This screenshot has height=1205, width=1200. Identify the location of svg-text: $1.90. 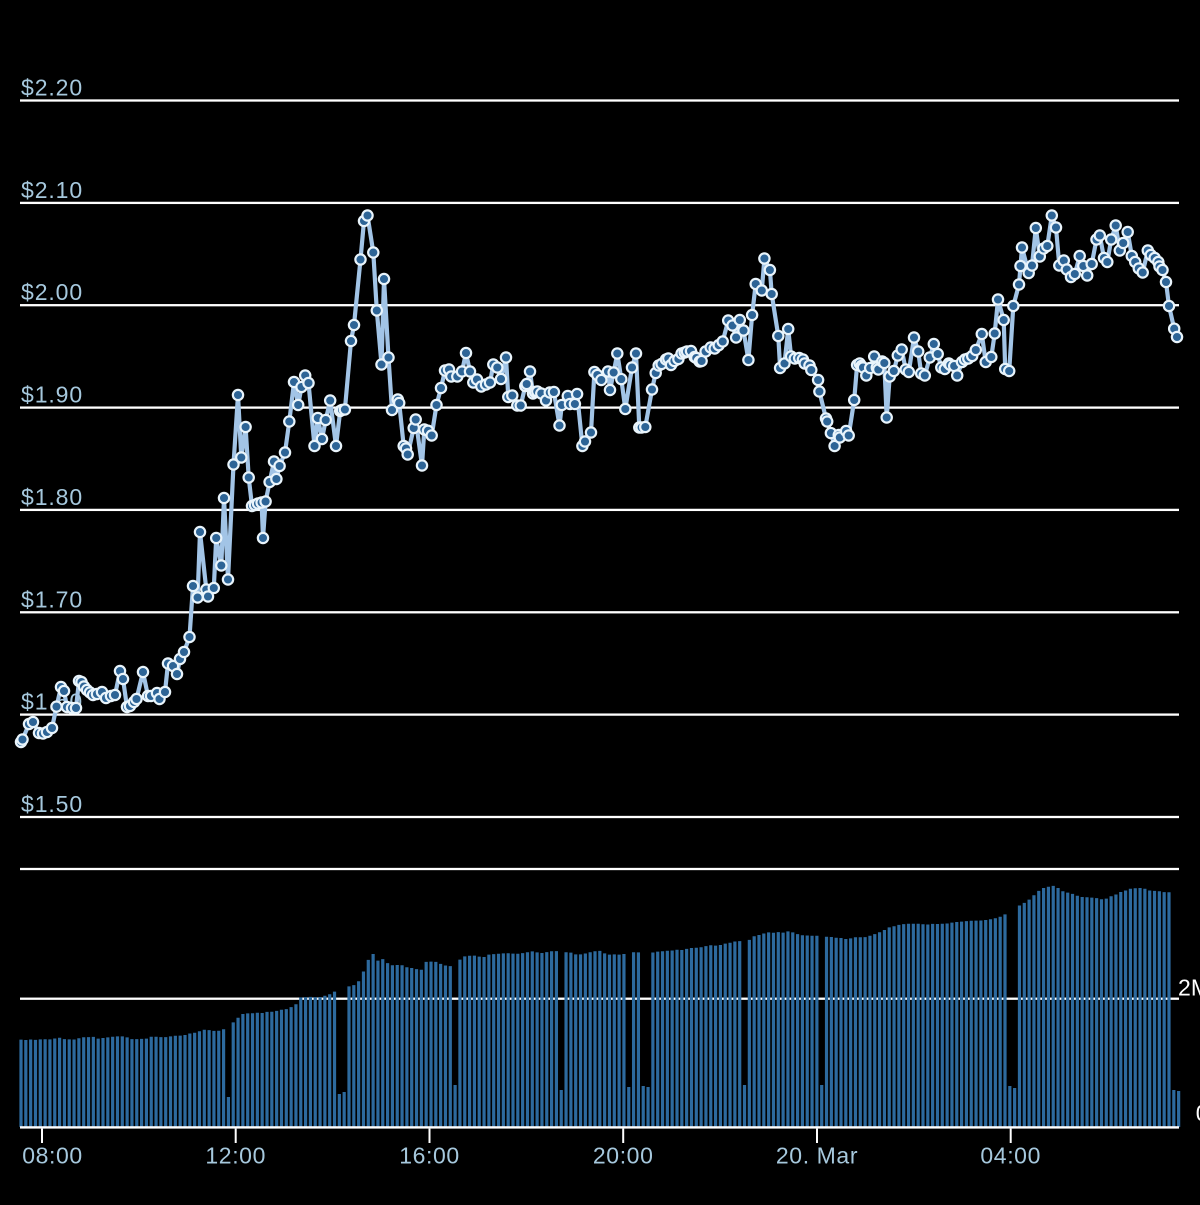
(52, 395).